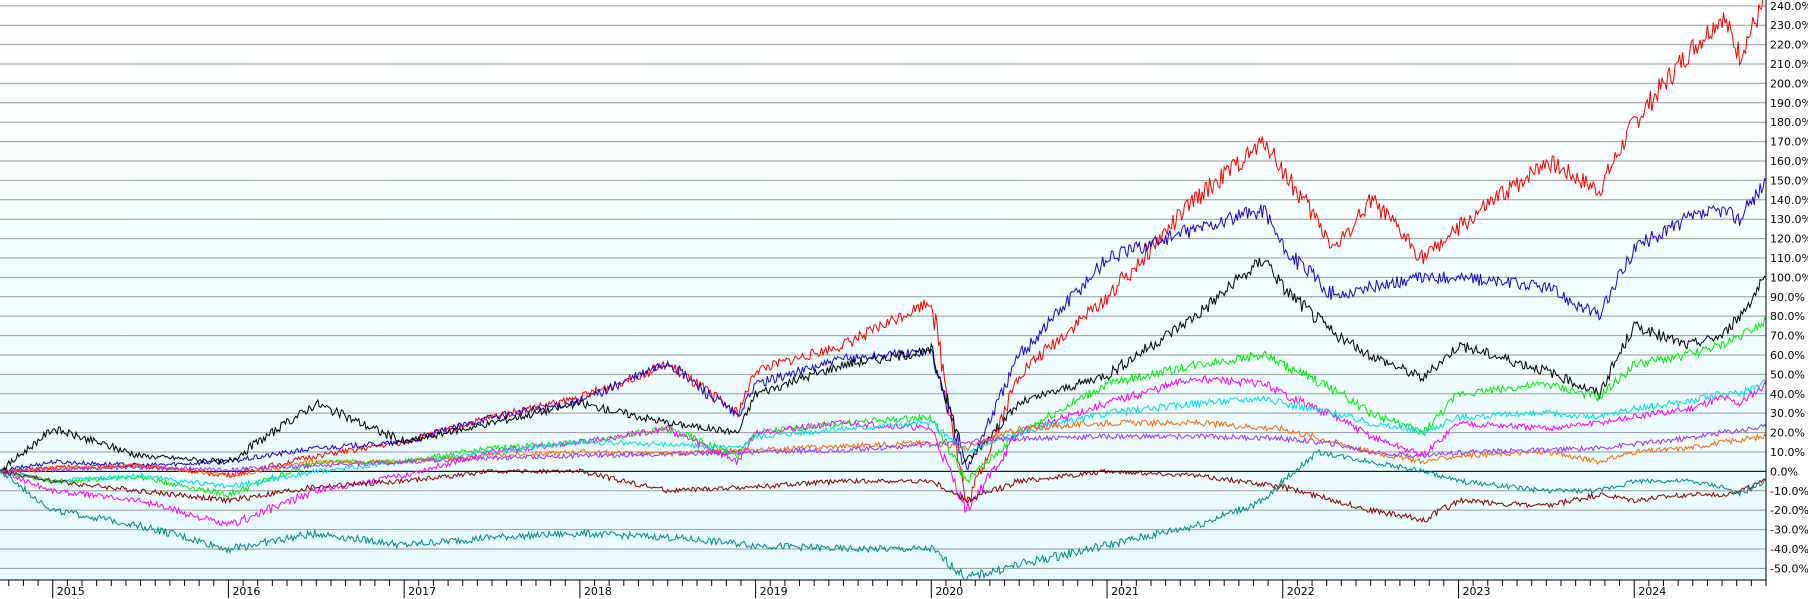 This screenshot has width=1808, height=599. What do you see at coordinates (1789, 122) in the screenshot?
I see `y-tick-label: 180.0%` at bounding box center [1789, 122].